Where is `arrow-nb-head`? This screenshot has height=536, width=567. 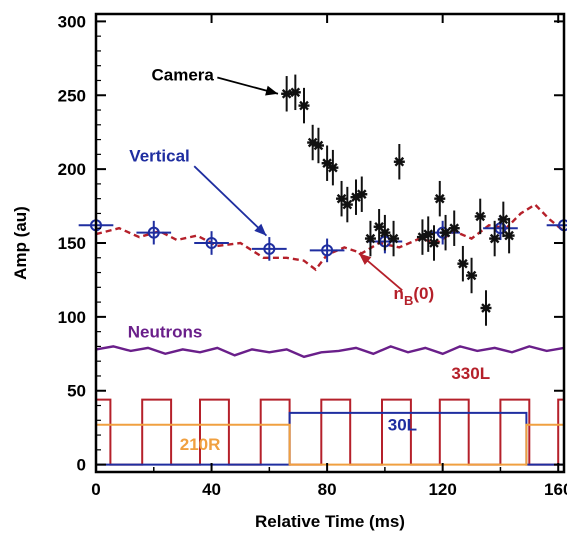
arrow-nb-head is located at coordinates (365, 259).